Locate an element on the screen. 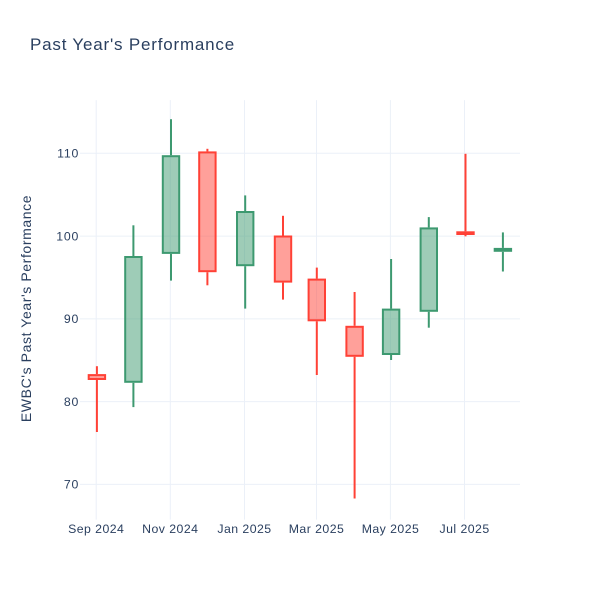  svg-text: 110 is located at coordinates (68, 154).